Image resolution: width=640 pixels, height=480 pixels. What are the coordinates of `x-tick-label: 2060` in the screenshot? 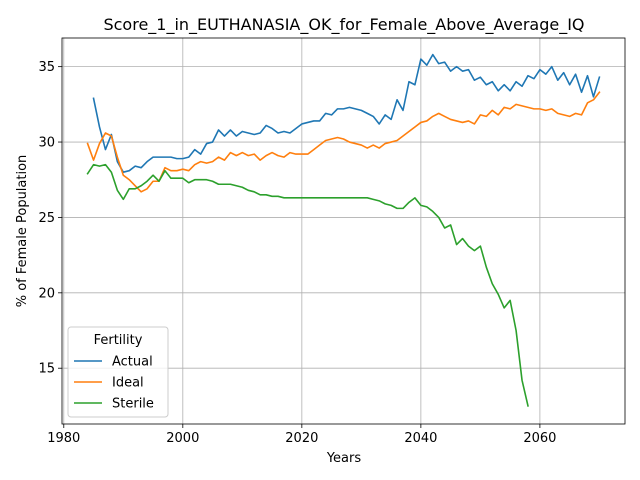 It's located at (539, 438).